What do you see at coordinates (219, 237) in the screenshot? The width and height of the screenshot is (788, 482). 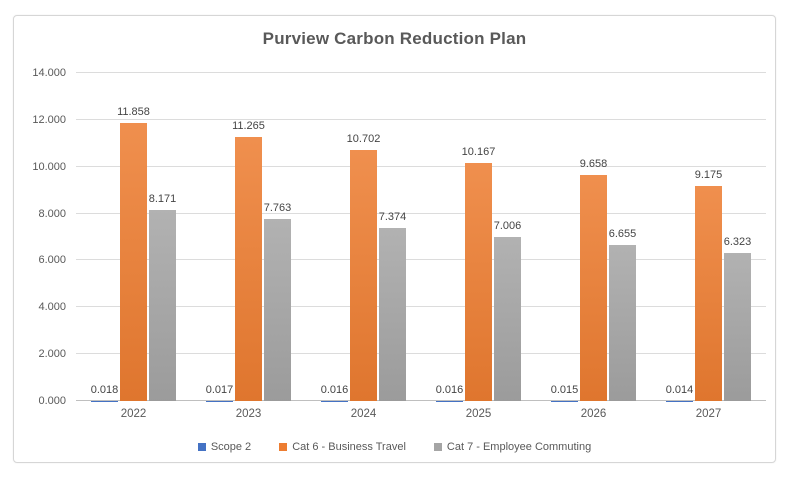 I see `bar-slot: 0.017` at bounding box center [219, 237].